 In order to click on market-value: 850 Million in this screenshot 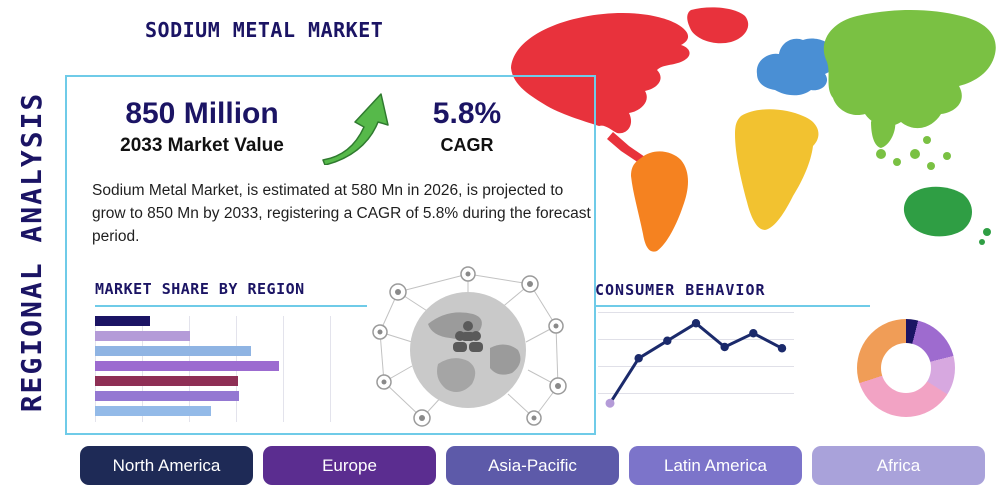, I will do `click(202, 113)`.